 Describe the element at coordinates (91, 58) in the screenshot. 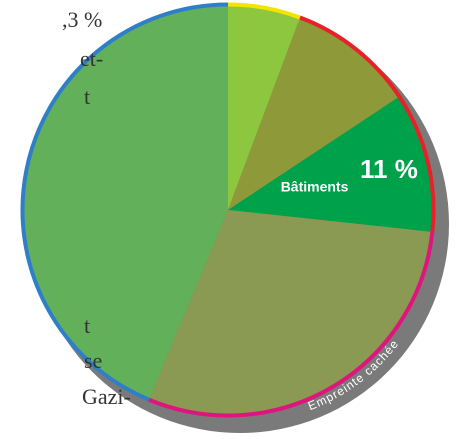

I see `side-text: et-` at that location.